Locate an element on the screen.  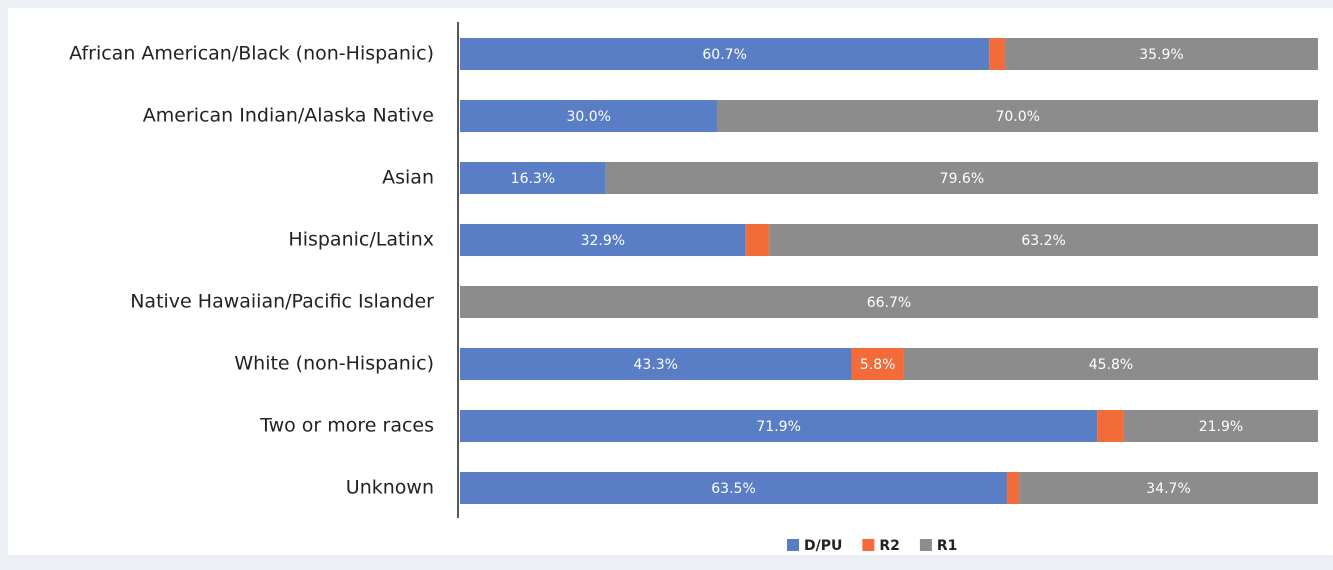
data-label: 21.9% is located at coordinates (1221, 427).